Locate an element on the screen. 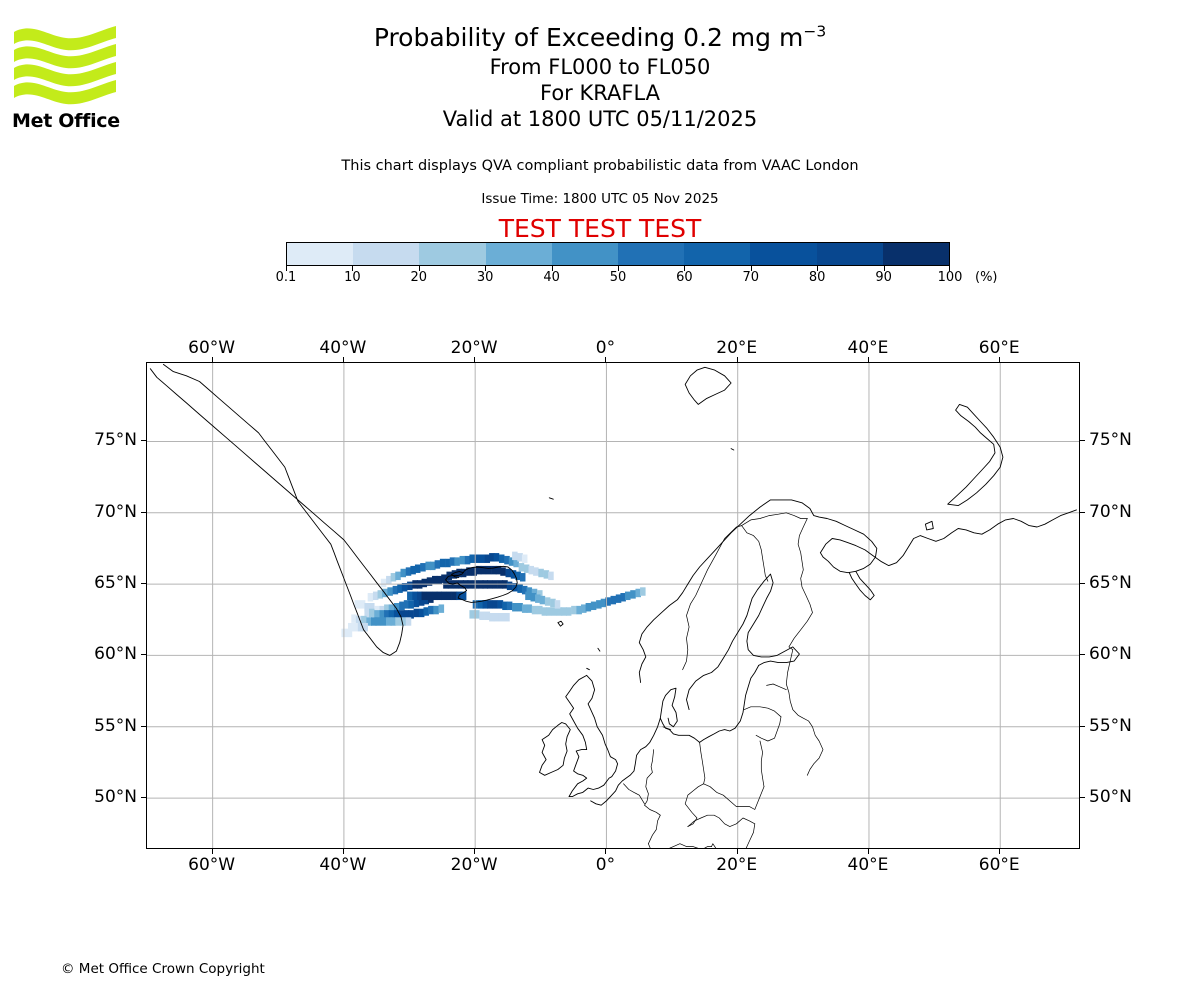 This screenshot has width=1200, height=1000. lon-tick-label-bottom: 40°W is located at coordinates (343, 865).